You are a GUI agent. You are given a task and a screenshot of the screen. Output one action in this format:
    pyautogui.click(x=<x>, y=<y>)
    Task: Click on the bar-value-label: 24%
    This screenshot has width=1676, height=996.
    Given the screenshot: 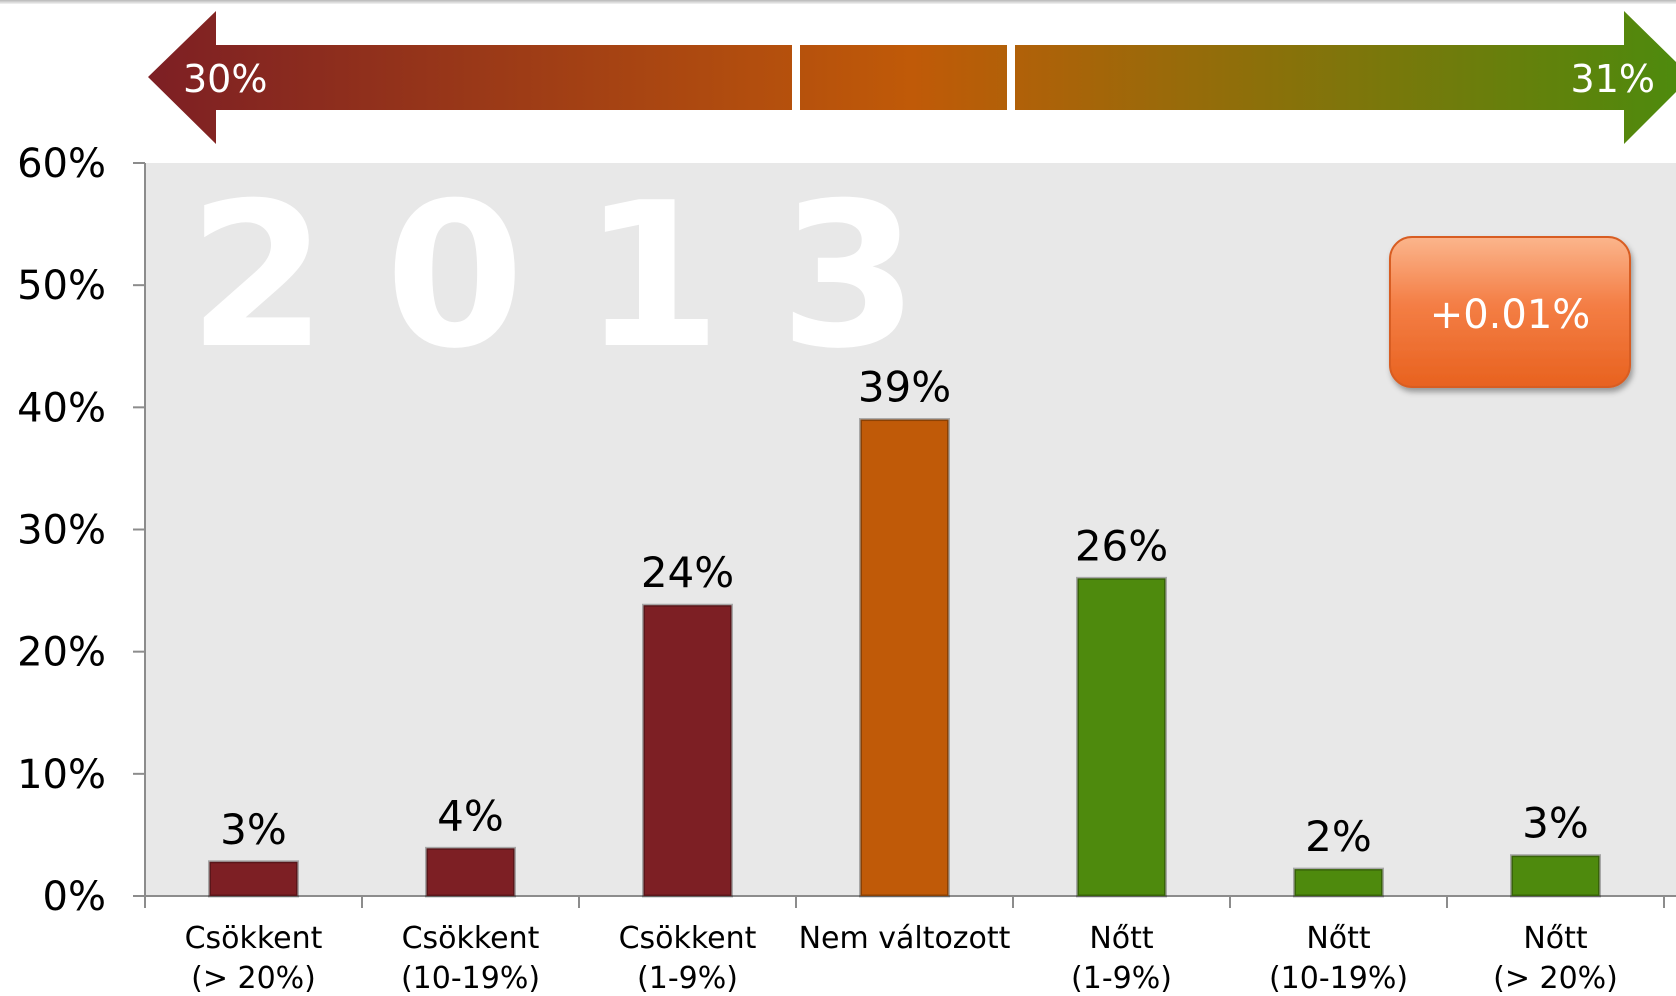 What is the action you would take?
    pyautogui.click(x=687, y=572)
    